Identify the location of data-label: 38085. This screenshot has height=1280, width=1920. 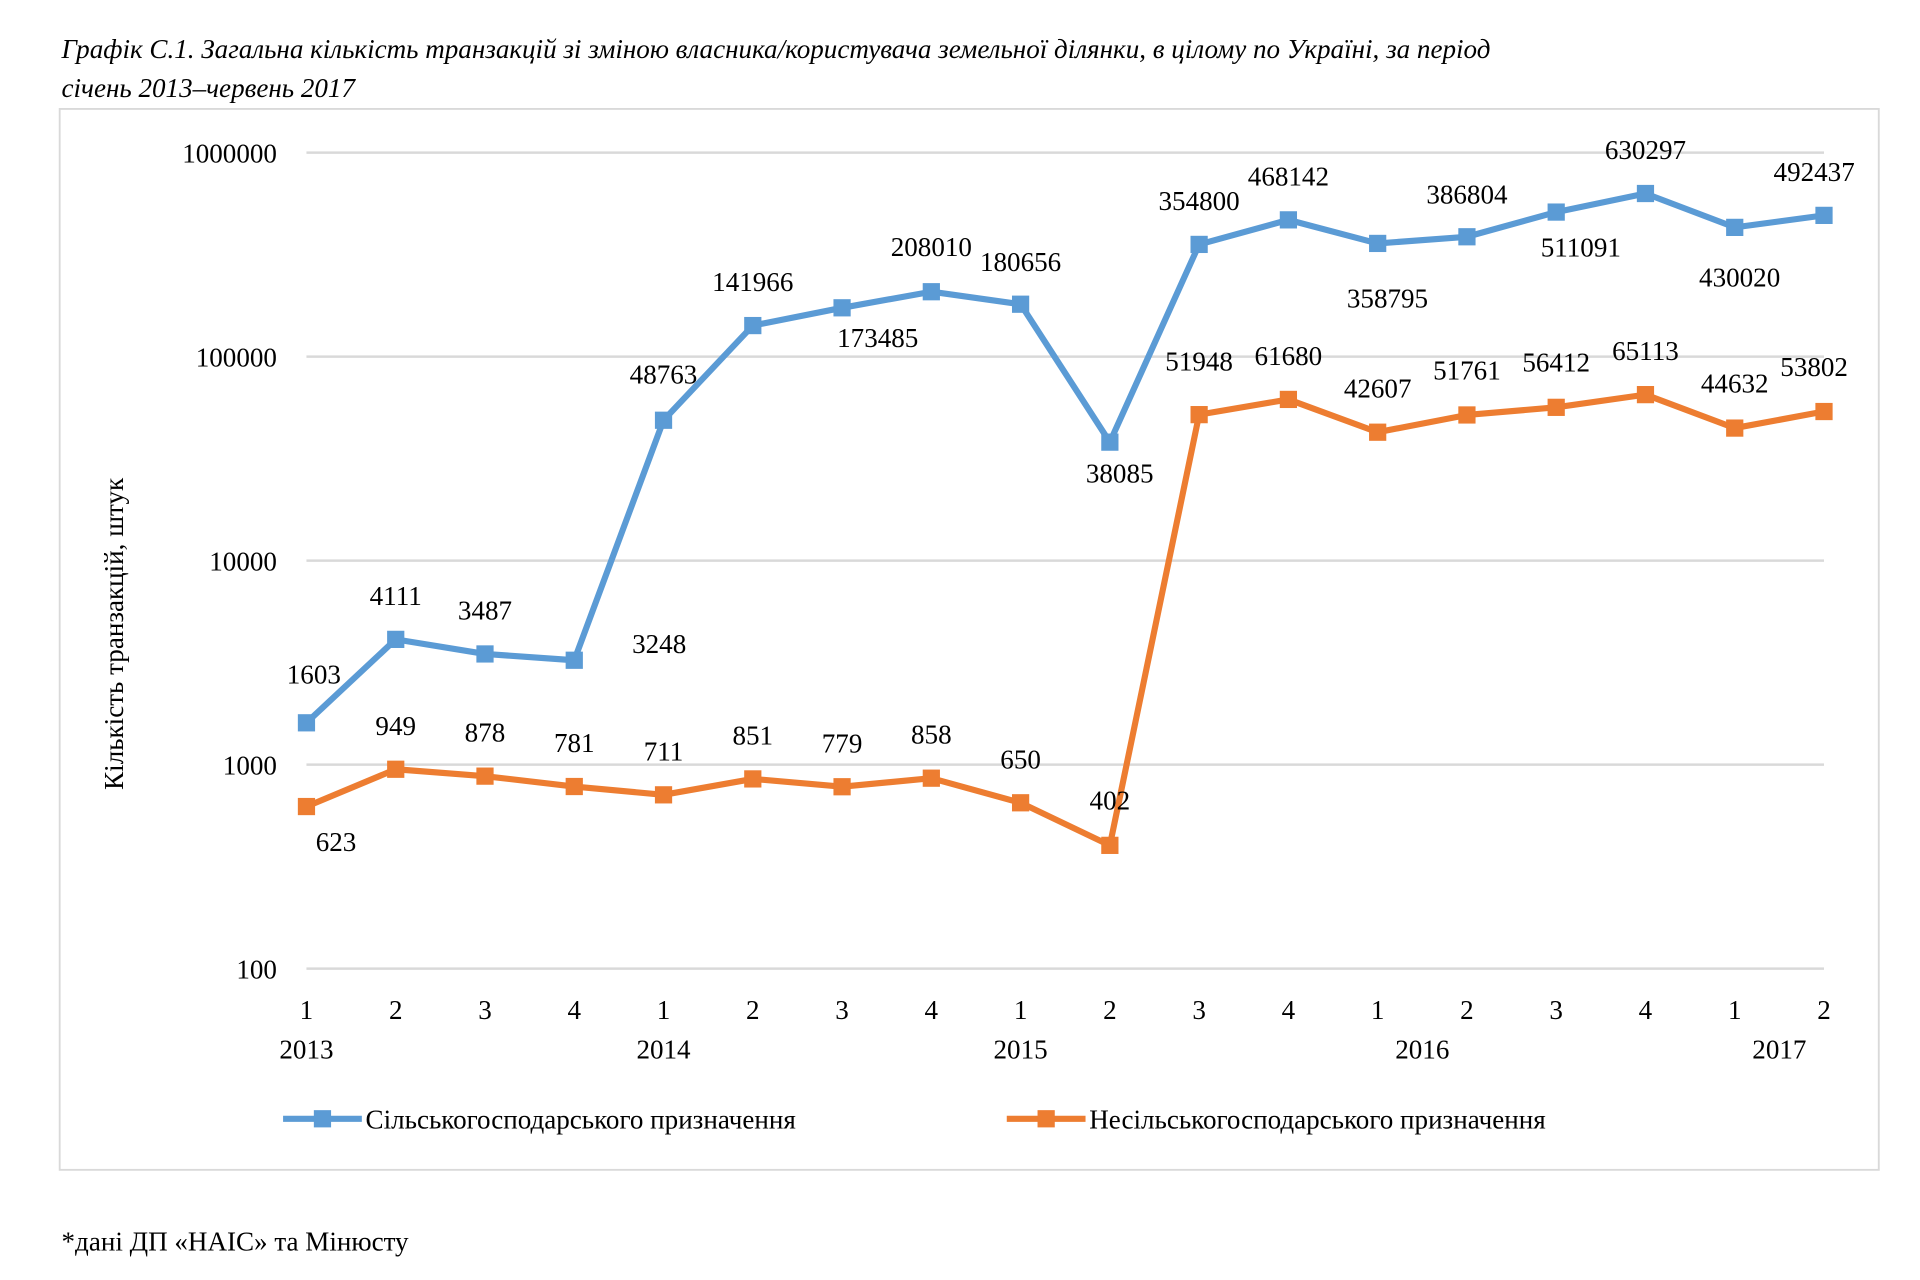
(1120, 474).